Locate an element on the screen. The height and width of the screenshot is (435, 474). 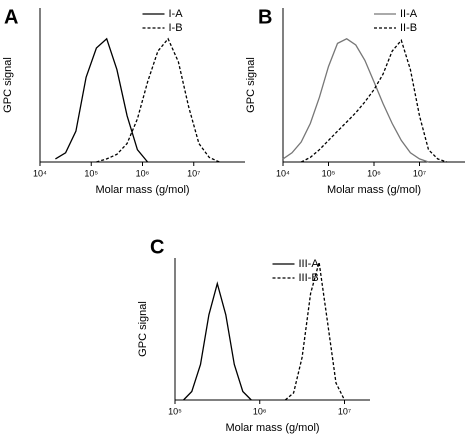
legend-label: I-B is located at coordinates (176, 28).